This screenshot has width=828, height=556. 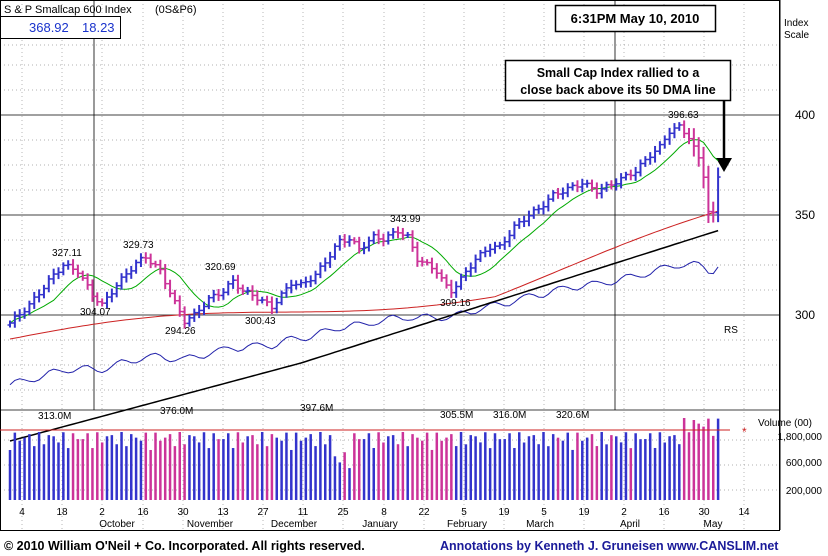 What do you see at coordinates (405, 219) in the screenshot?
I see `price-label: 343.99` at bounding box center [405, 219].